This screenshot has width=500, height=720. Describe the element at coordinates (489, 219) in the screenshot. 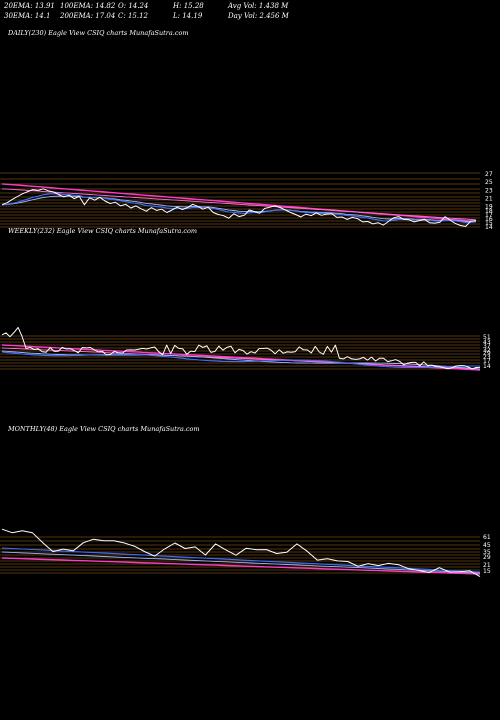

I see `price-tick-label: 16` at that location.